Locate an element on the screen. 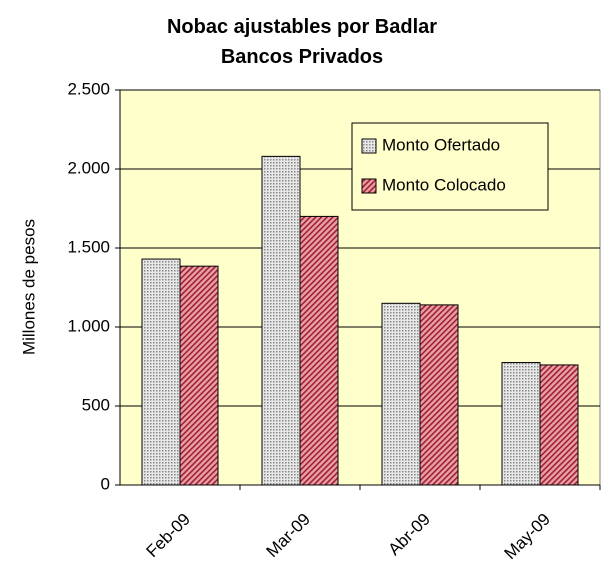  y-tick-label: 1.500 is located at coordinates (88, 246).